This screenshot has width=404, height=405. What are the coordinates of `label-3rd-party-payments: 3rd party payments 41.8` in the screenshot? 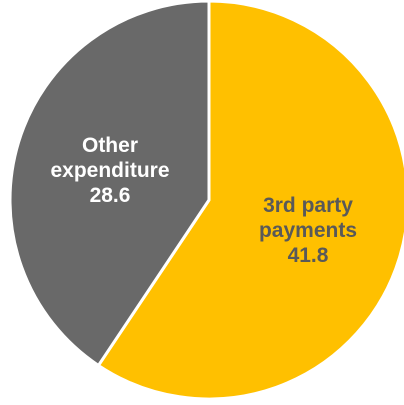 It's located at (308, 230).